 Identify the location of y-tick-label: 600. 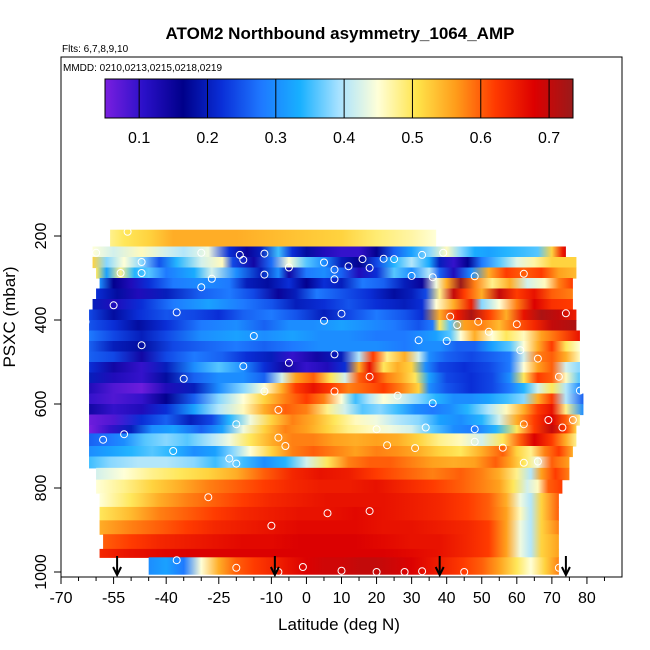
(41, 404).